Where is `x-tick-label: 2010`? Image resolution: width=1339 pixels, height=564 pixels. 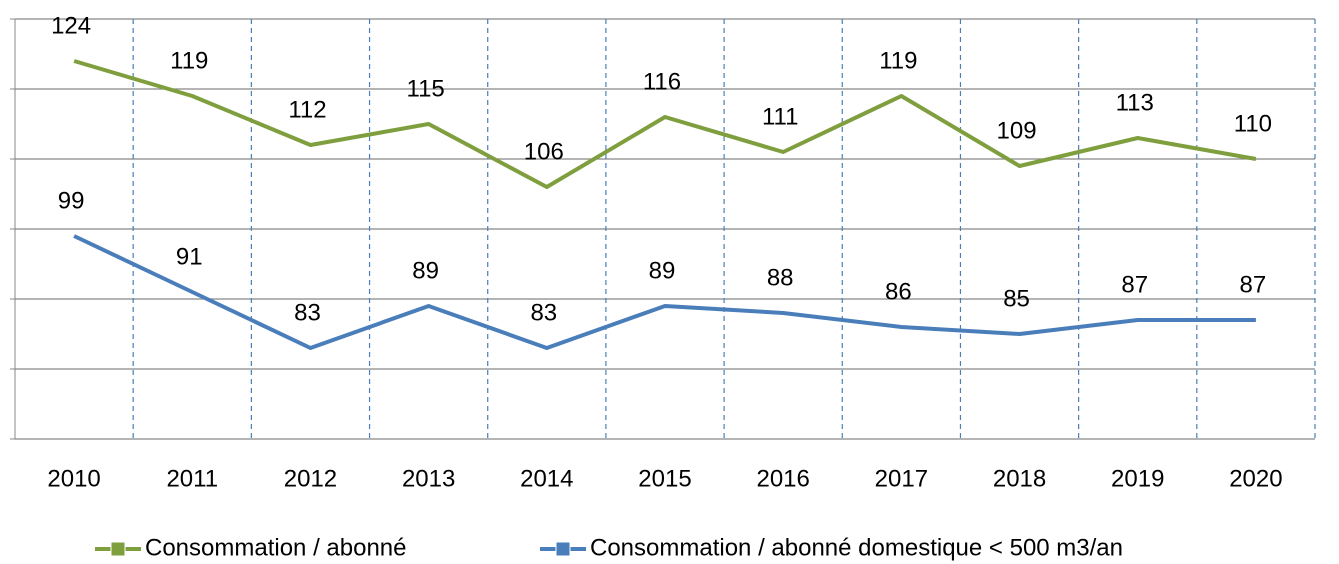 x-tick-label: 2010 is located at coordinates (73, 478).